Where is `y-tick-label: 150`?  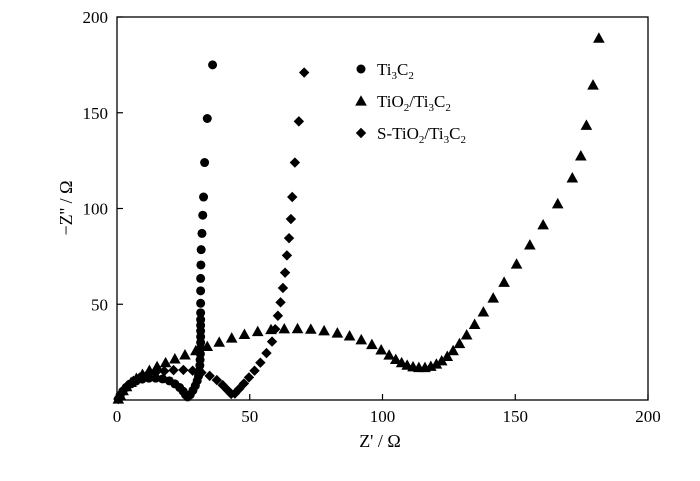
y-tick-label: 150 is located at coordinates (96, 113).